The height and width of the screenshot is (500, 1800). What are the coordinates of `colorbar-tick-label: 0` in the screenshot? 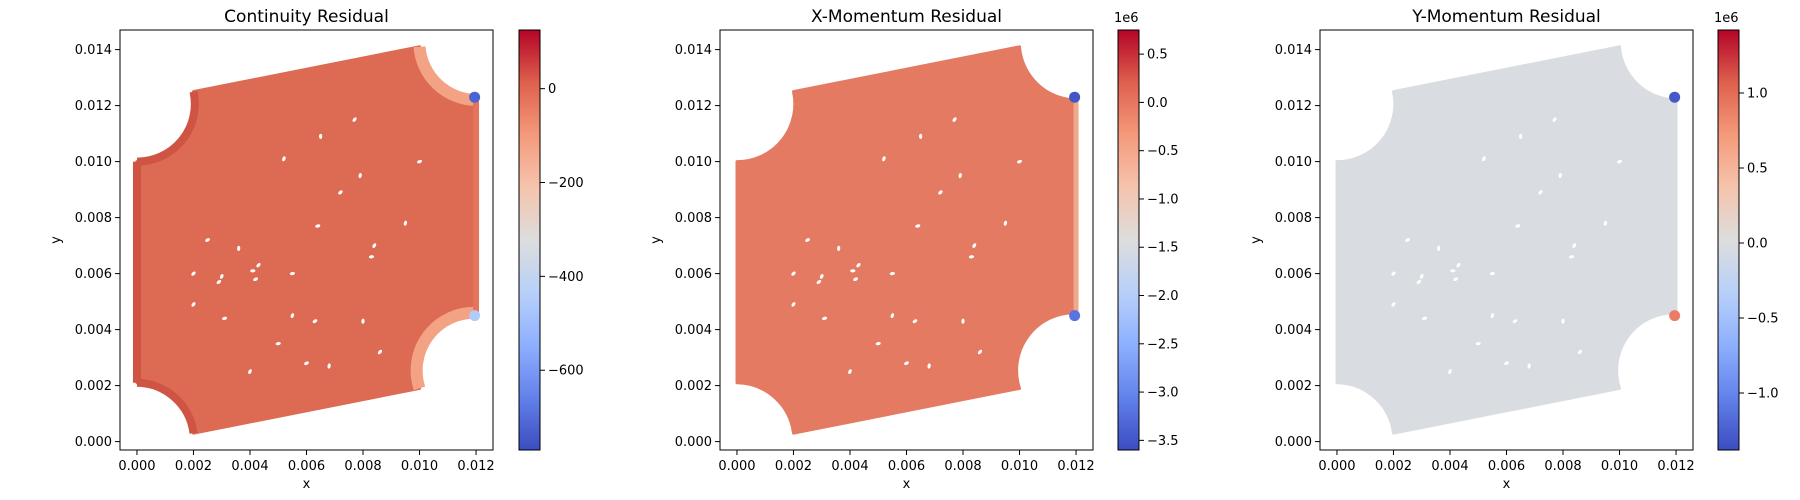 It's located at (552, 89).